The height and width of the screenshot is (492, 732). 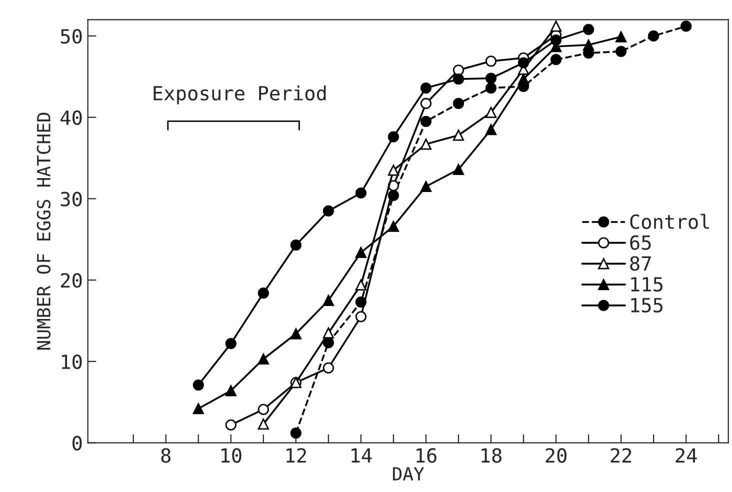 I want to click on legend-label: 155, so click(x=646, y=305).